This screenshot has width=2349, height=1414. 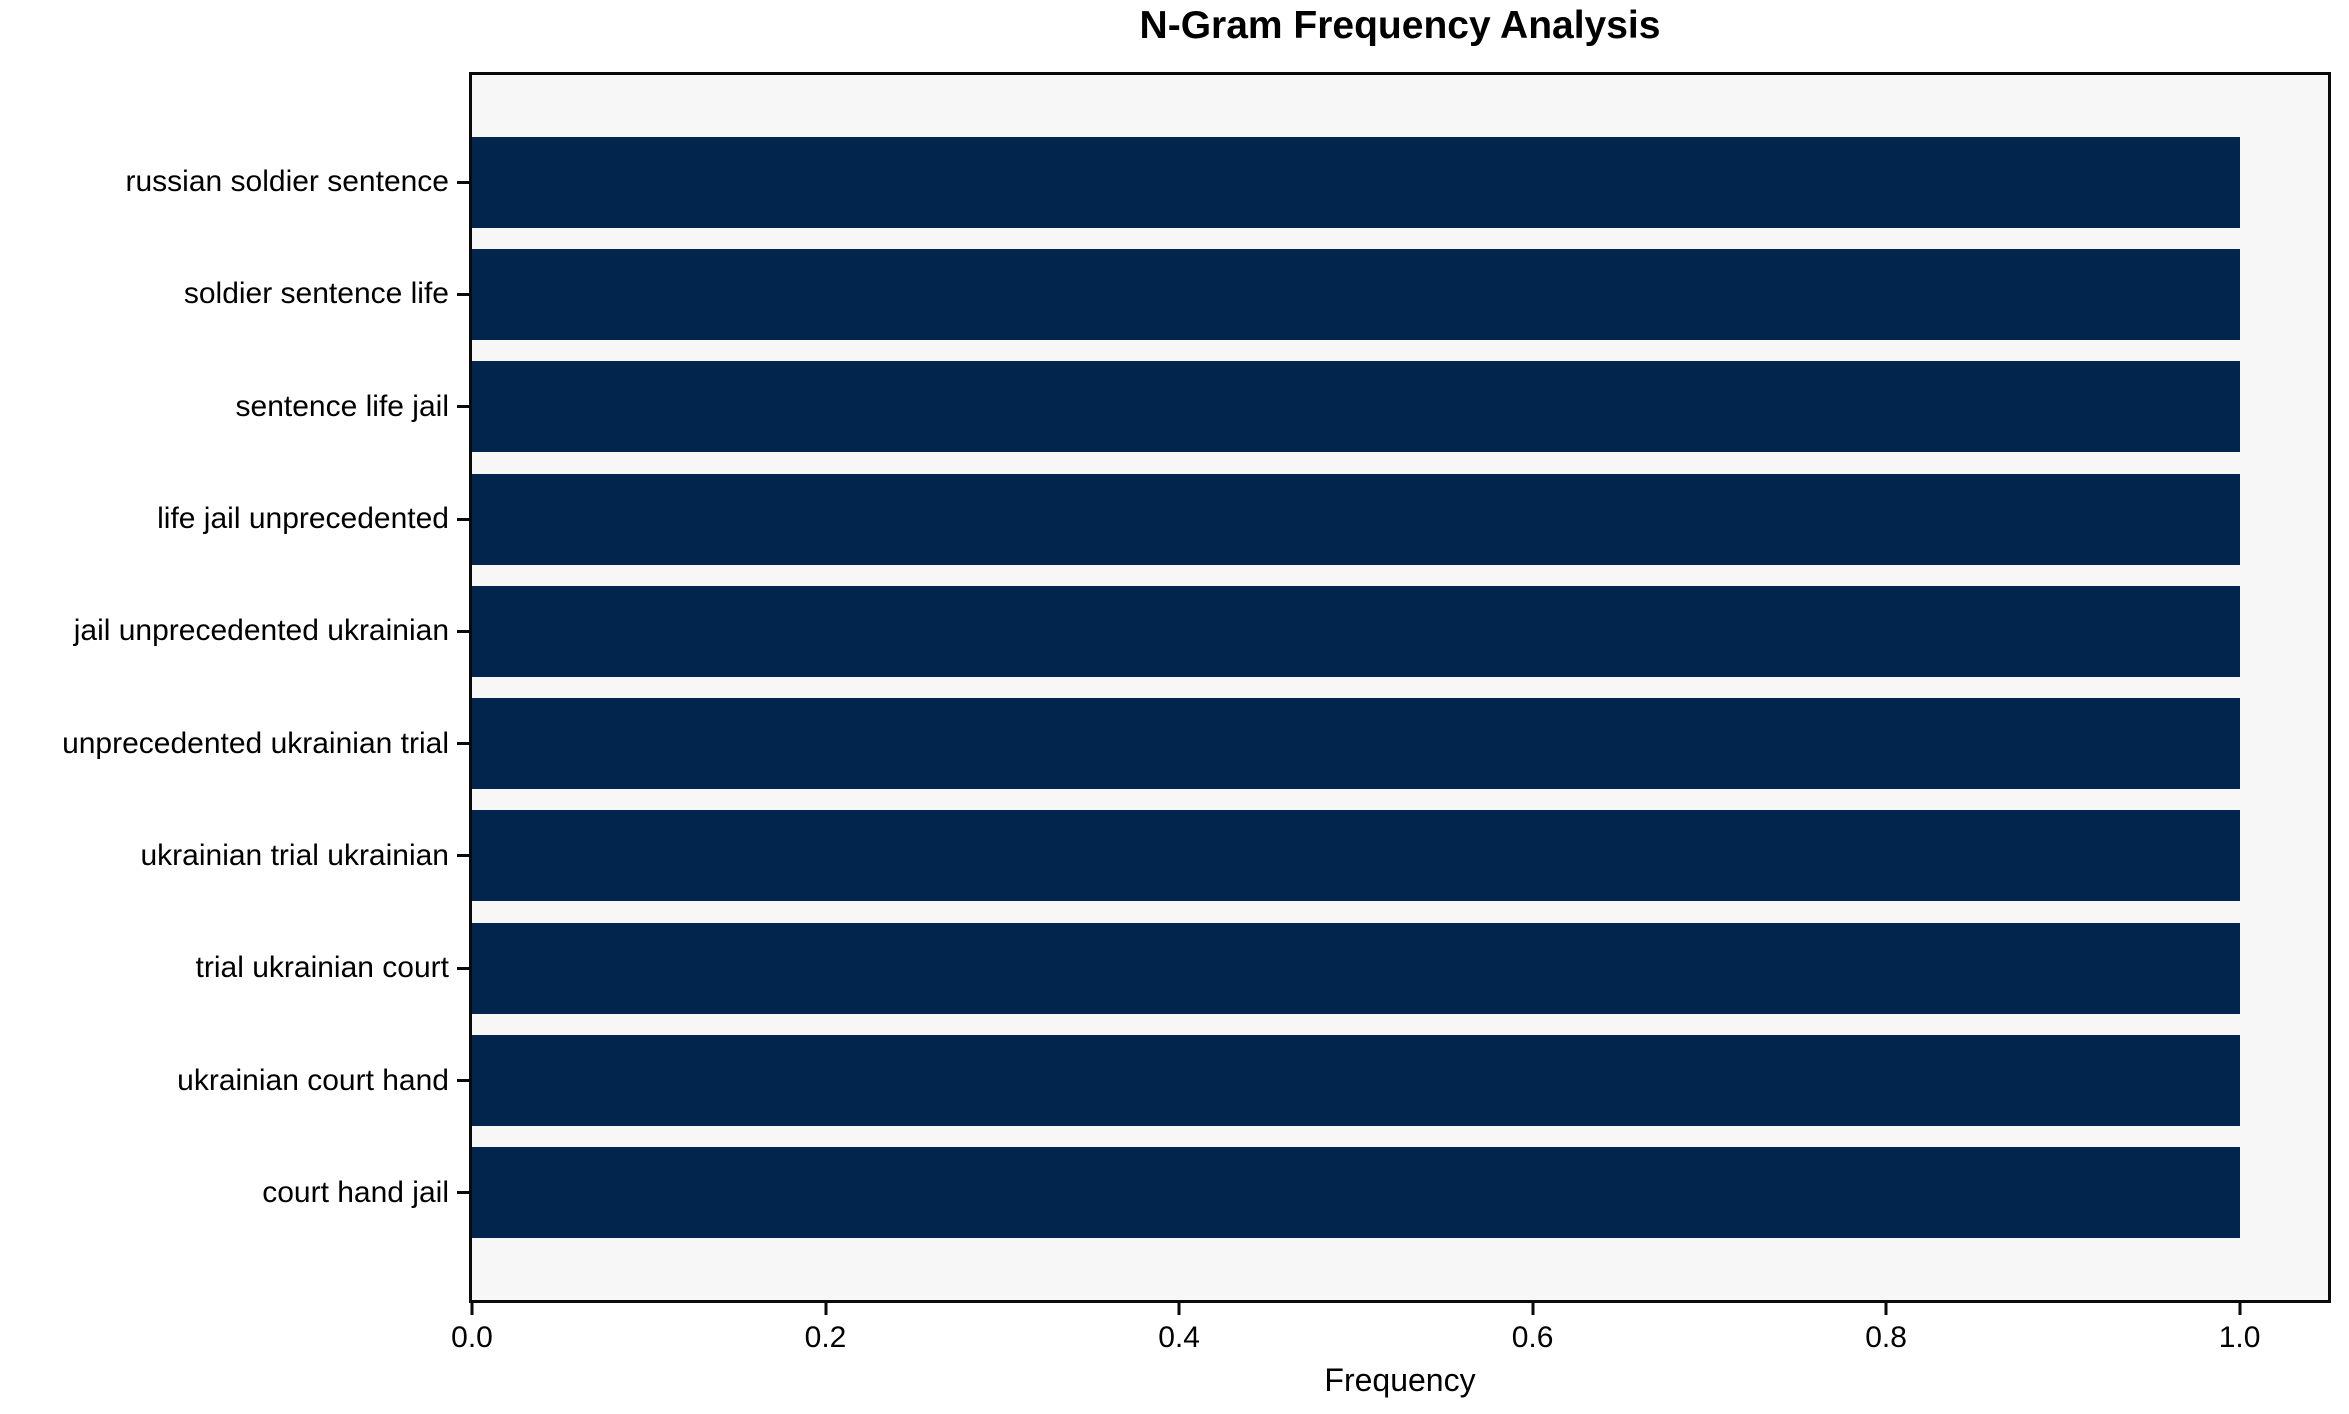 I want to click on y-tick-row: life jail unprecedented, so click(x=234, y=519).